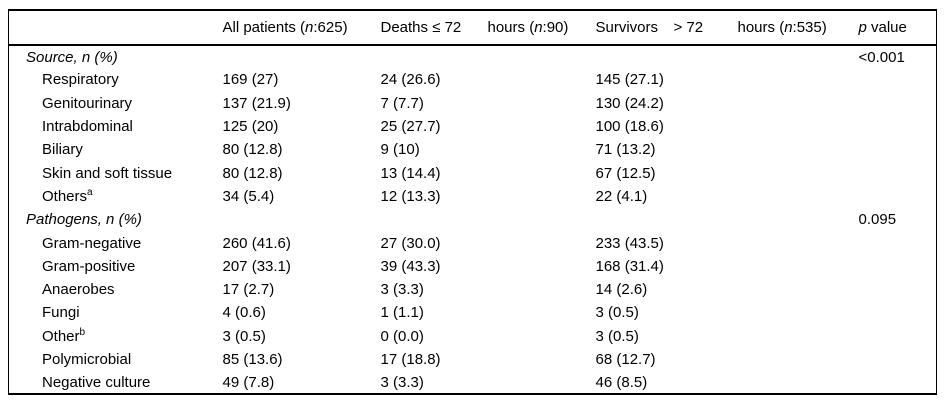 The image size is (945, 409). I want to click on header-hours-n90: hours (n:90), so click(541, 28).